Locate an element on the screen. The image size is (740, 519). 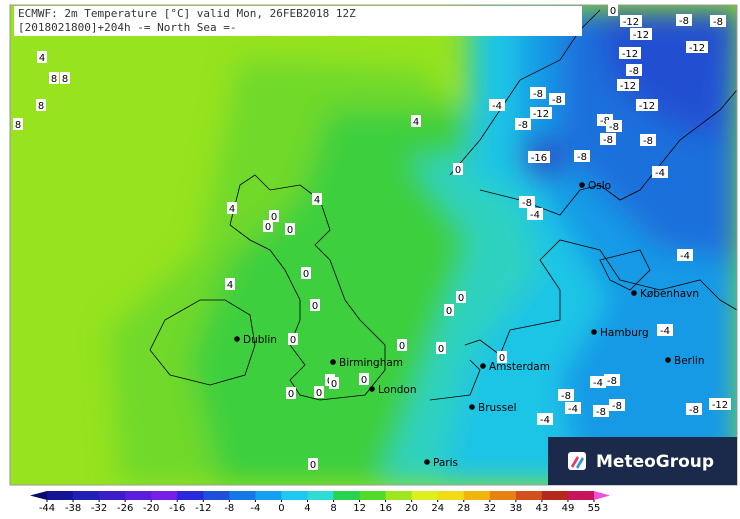
contour-label: -16 is located at coordinates (539, 157).